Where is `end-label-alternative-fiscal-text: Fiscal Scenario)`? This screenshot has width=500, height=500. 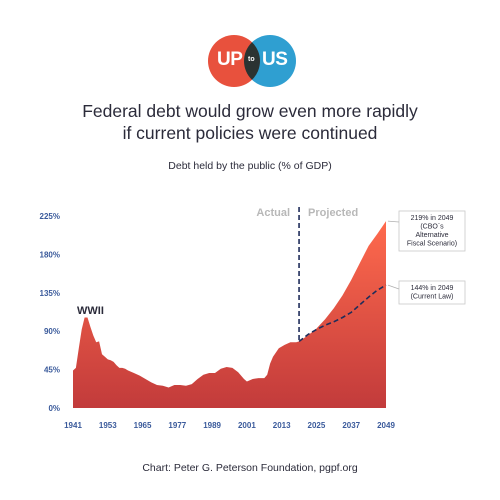 end-label-alternative-fiscal-text: Fiscal Scenario) is located at coordinates (432, 244).